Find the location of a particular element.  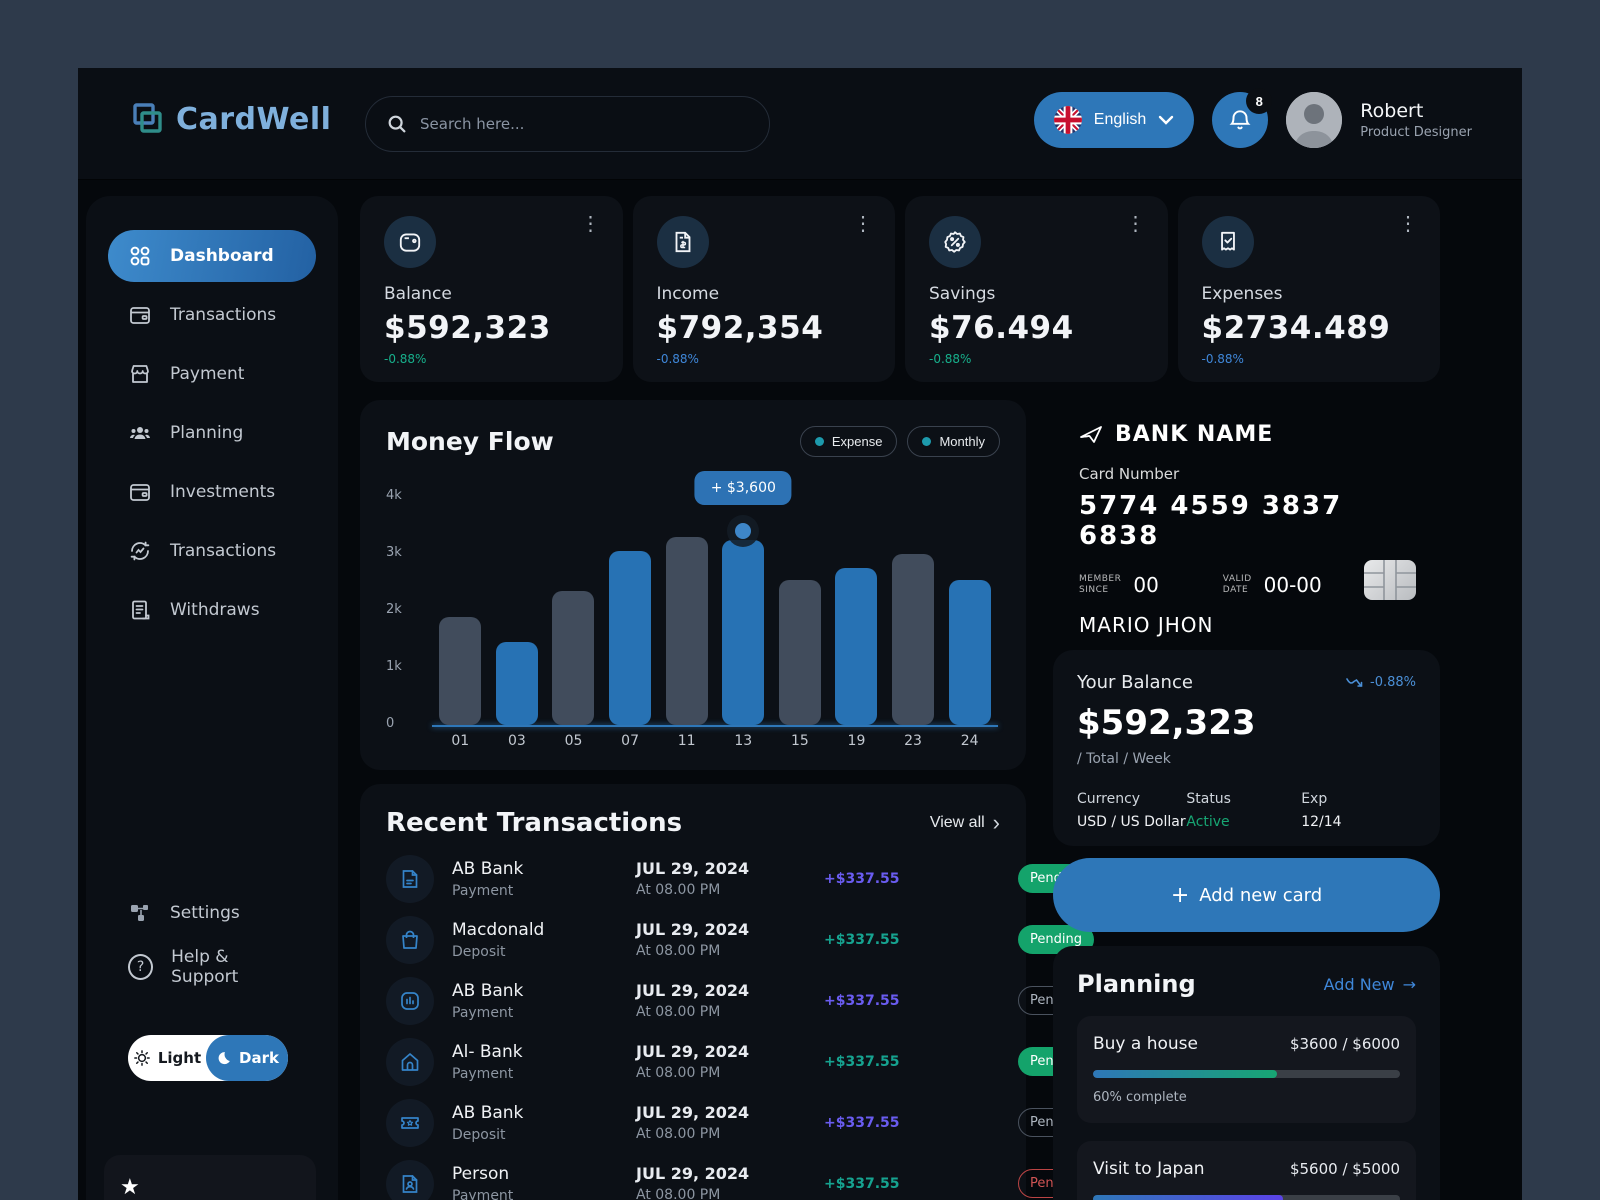

balance-value: $592,323 is located at coordinates (1166, 723).